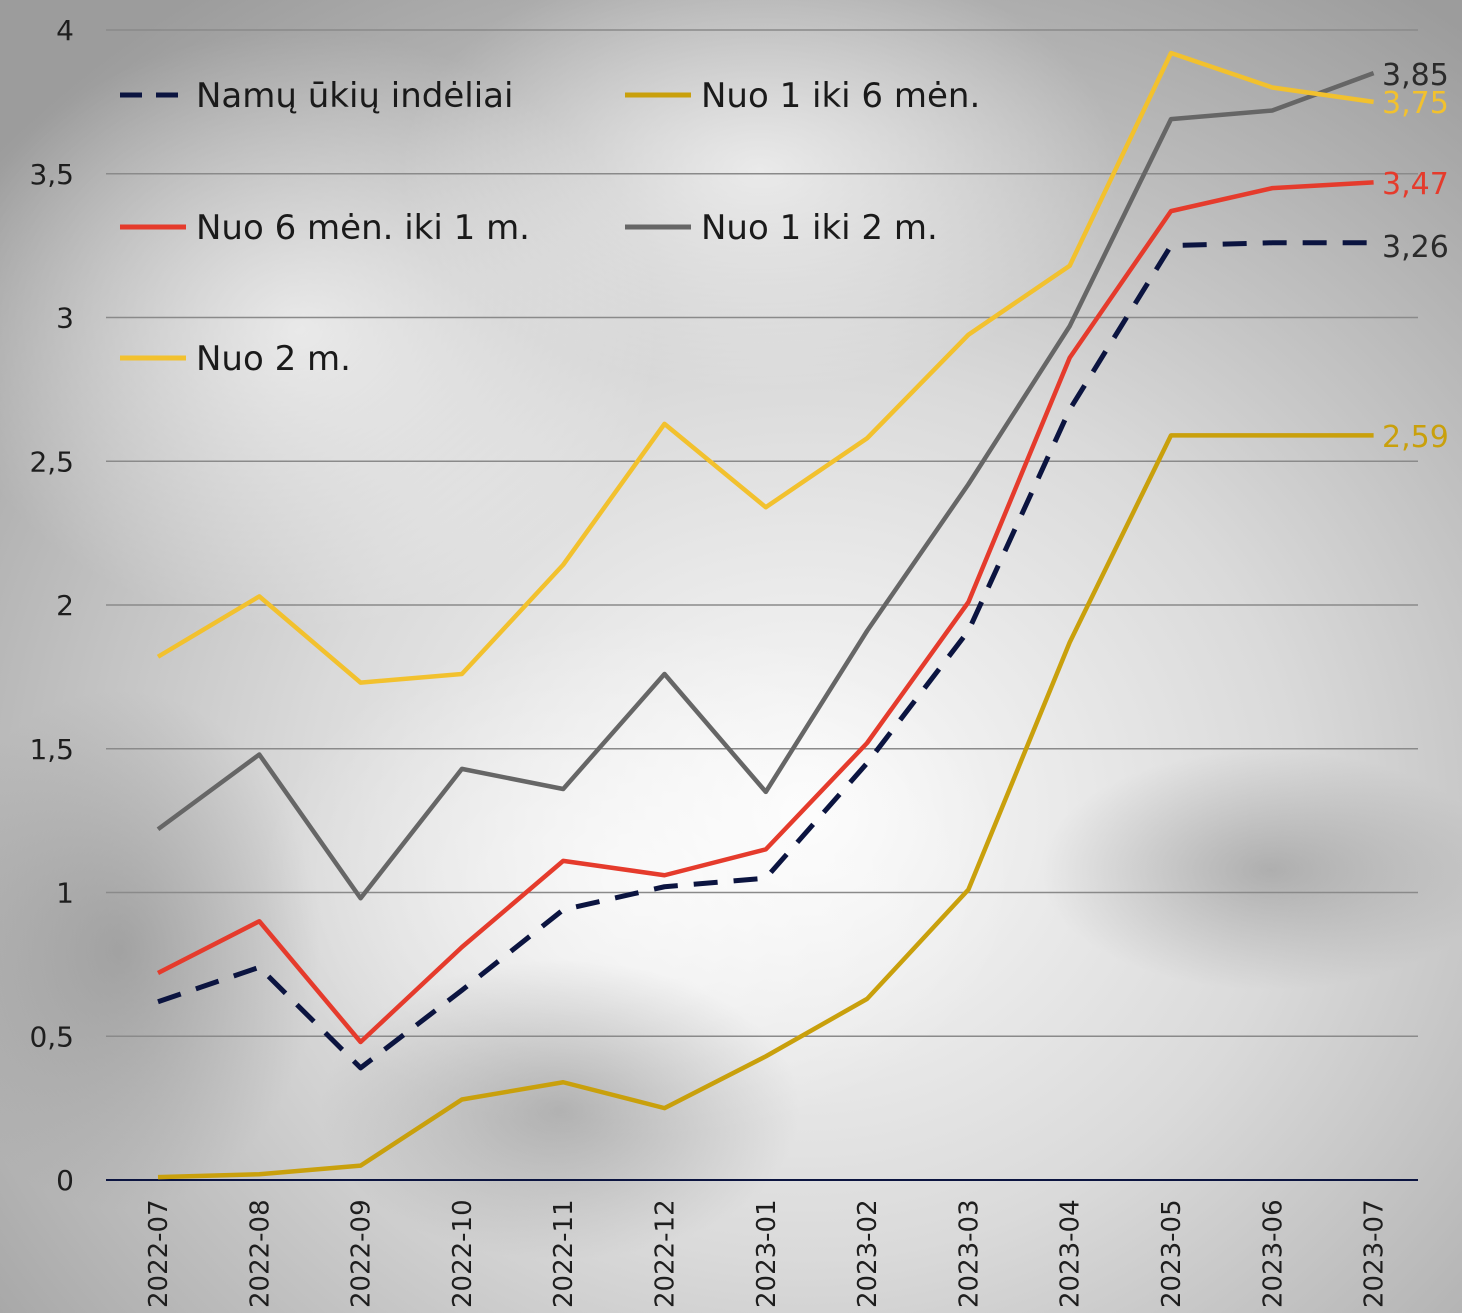  What do you see at coordinates (1273, 1253) in the screenshot?
I see `x-tick-label: 2023-06` at bounding box center [1273, 1253].